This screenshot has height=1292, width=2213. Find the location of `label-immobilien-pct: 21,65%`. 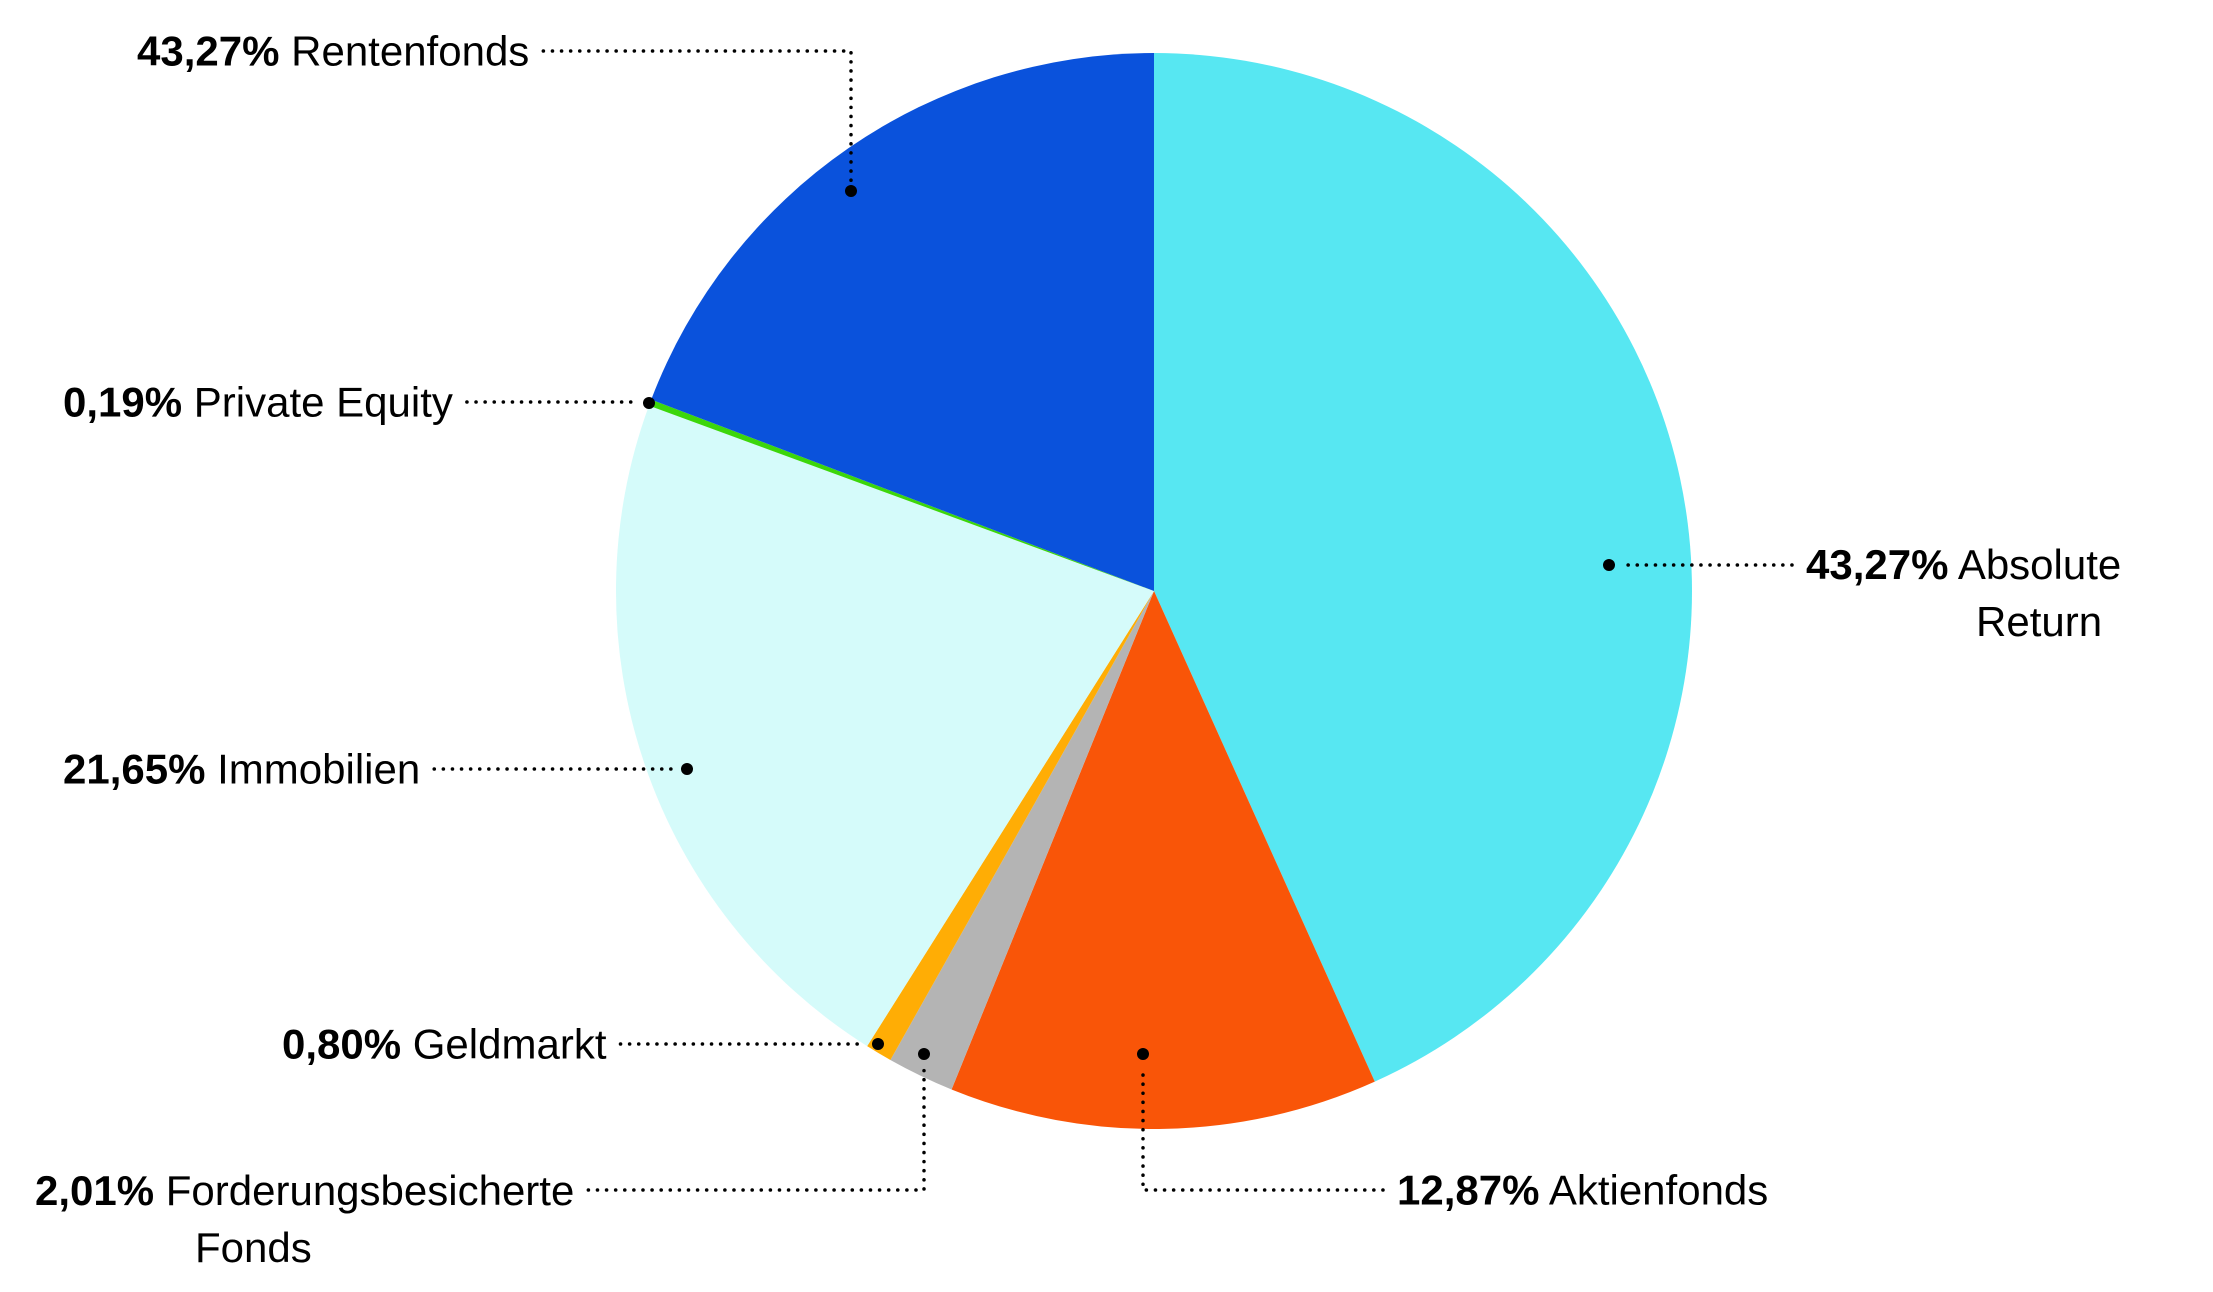

label-immobilien-pct: 21,65% is located at coordinates (134, 769).